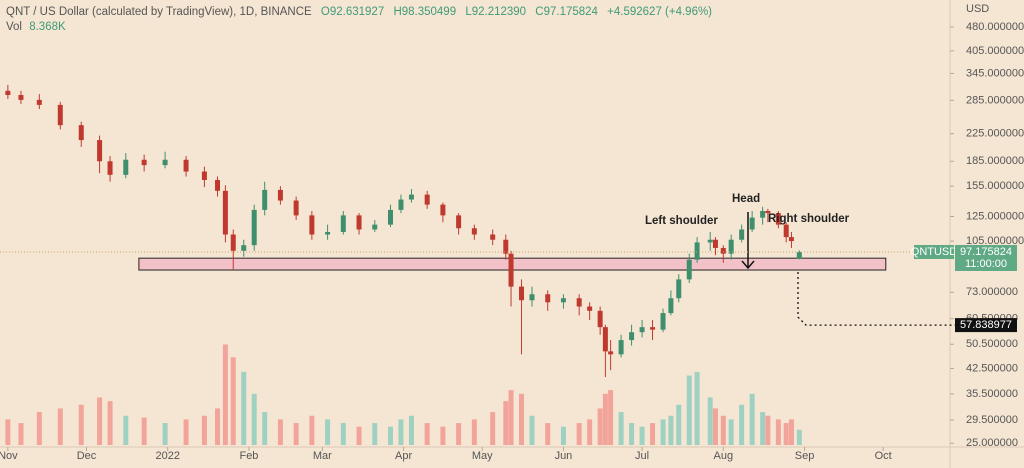 This screenshot has width=1024, height=468. Describe the element at coordinates (992, 420) in the screenshot. I see `y-tick-label: 29.500000` at that location.